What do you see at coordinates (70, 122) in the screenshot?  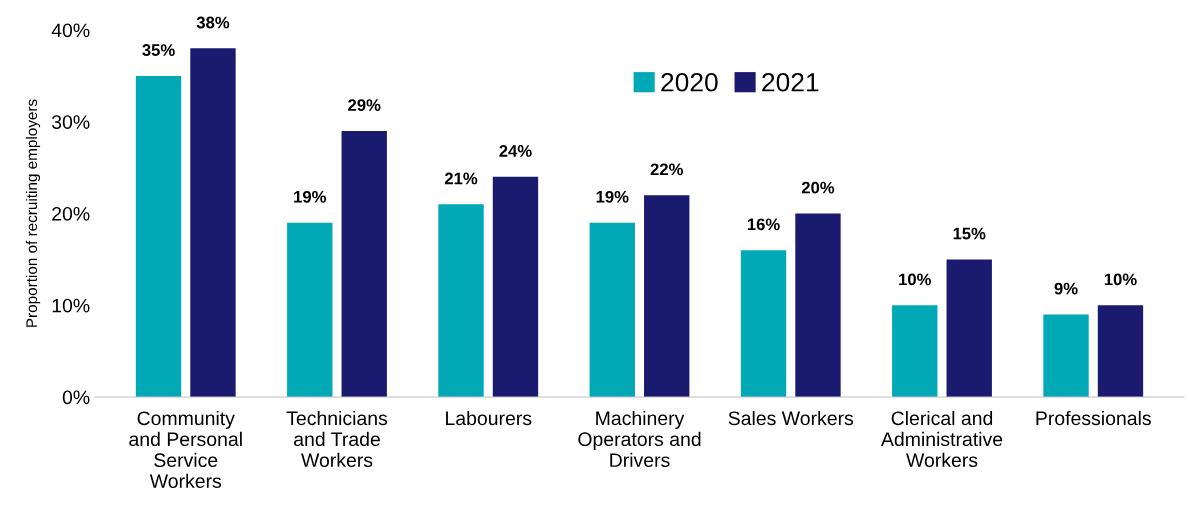 I see `y-tick-label: 30%` at bounding box center [70, 122].